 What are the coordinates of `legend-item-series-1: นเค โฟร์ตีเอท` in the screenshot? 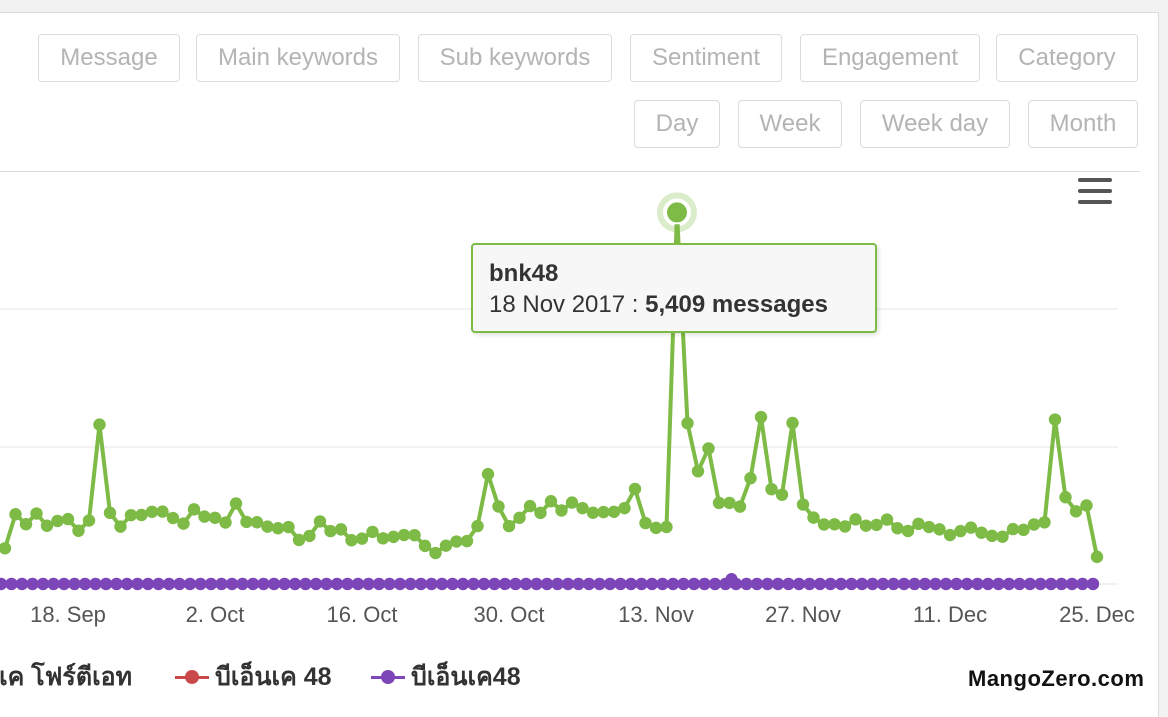 It's located at (66, 677).